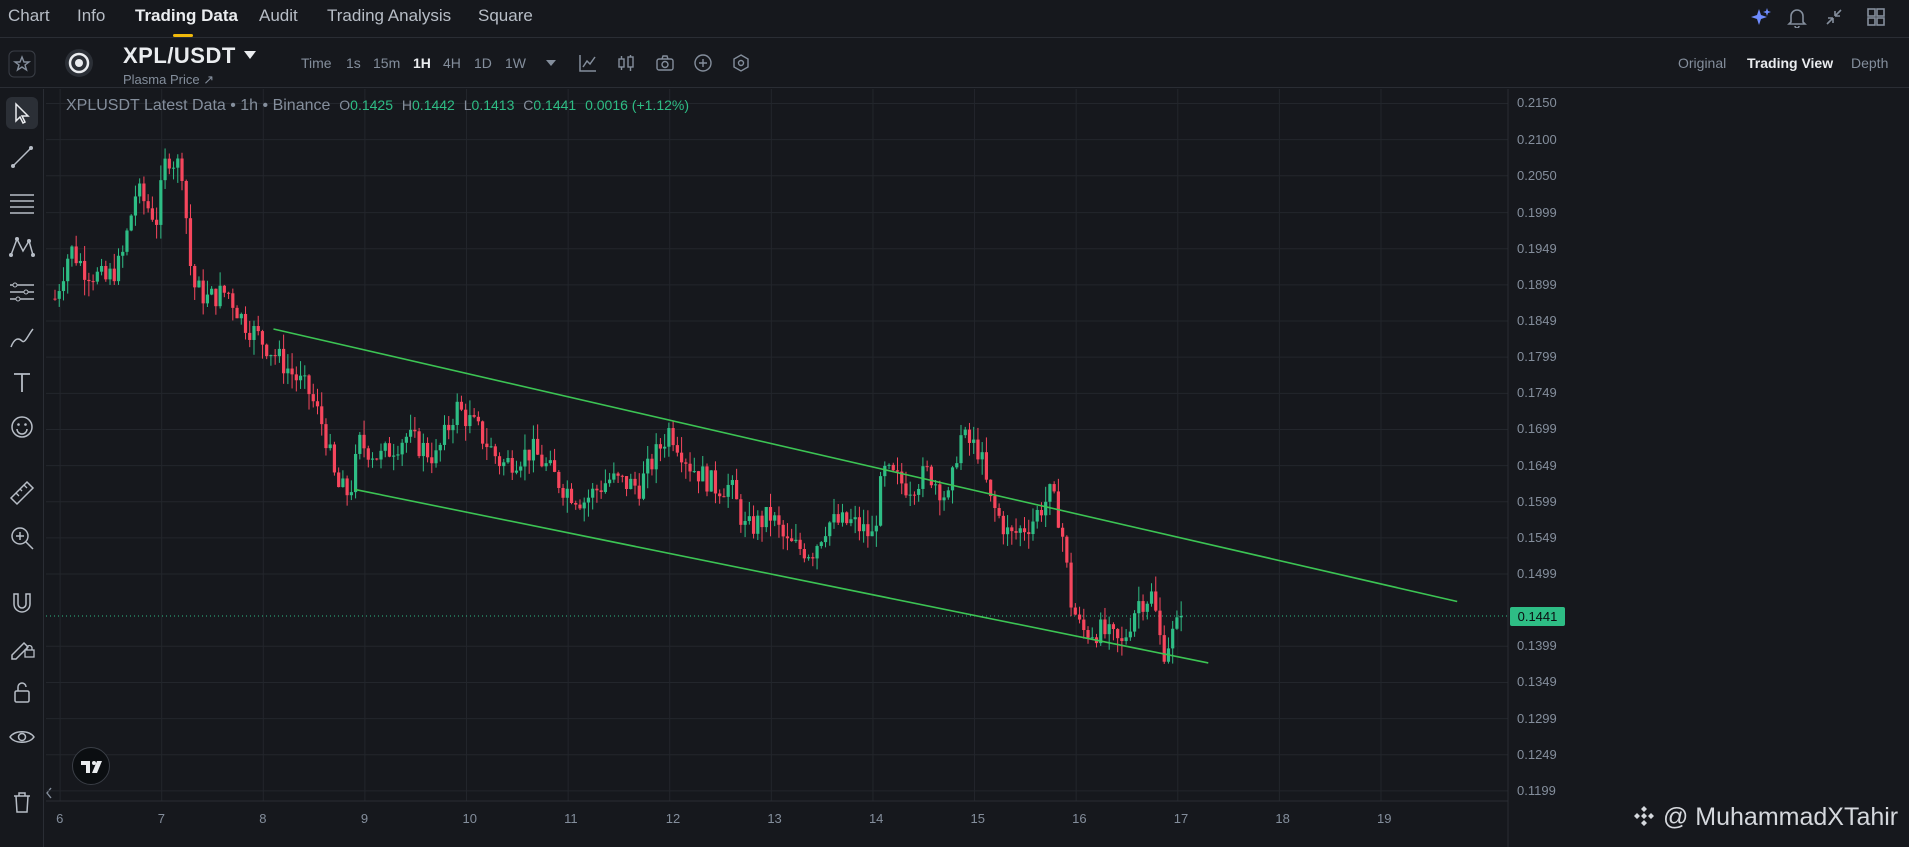 The height and width of the screenshot is (847, 1909). Describe the element at coordinates (703, 63) in the screenshot. I see `add-circle-icon` at that location.